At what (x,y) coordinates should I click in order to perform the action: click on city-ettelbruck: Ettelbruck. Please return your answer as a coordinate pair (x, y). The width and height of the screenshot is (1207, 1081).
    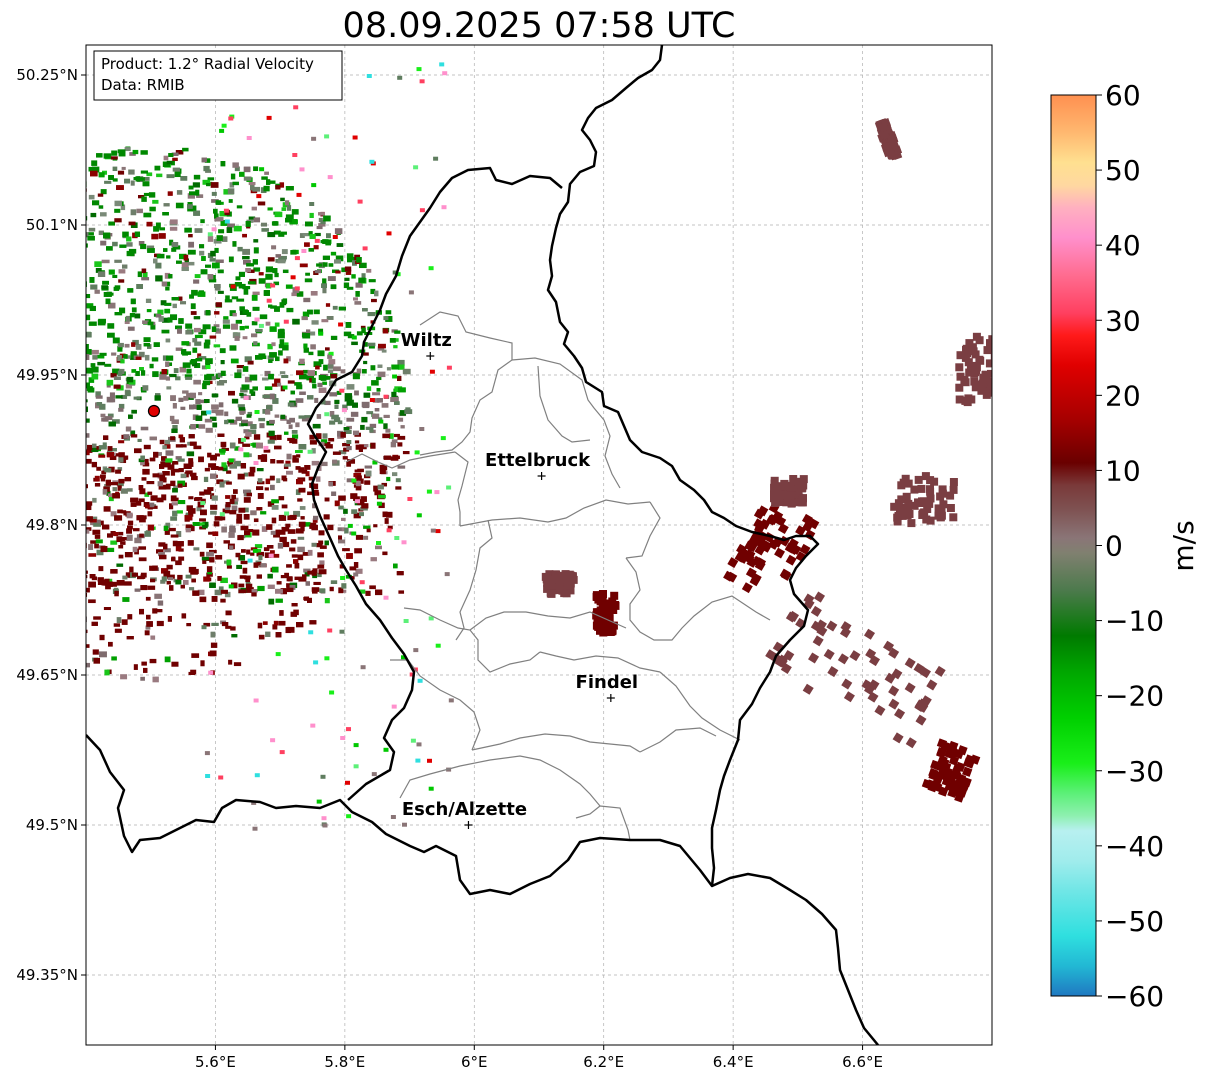
    Looking at the image, I should click on (538, 465).